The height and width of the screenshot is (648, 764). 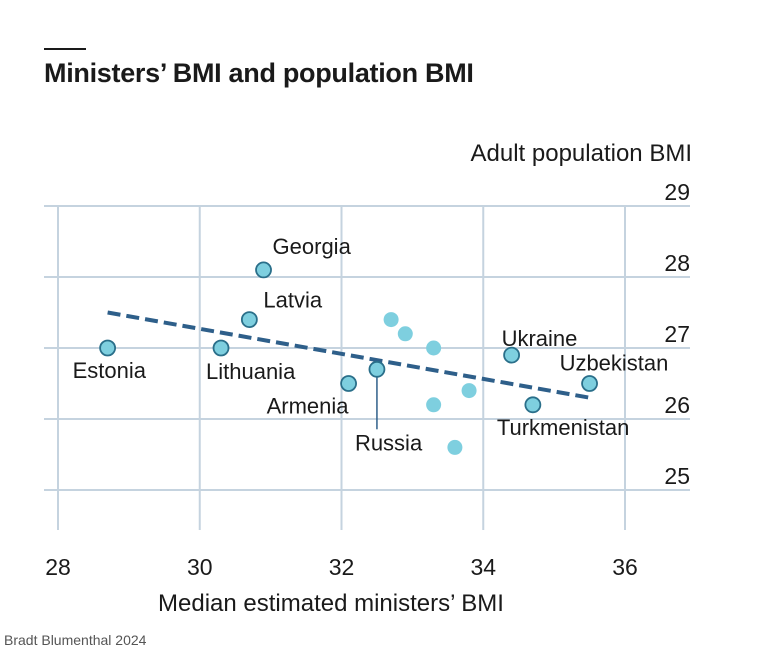 What do you see at coordinates (677, 334) in the screenshot?
I see `y-tick-label: 27` at bounding box center [677, 334].